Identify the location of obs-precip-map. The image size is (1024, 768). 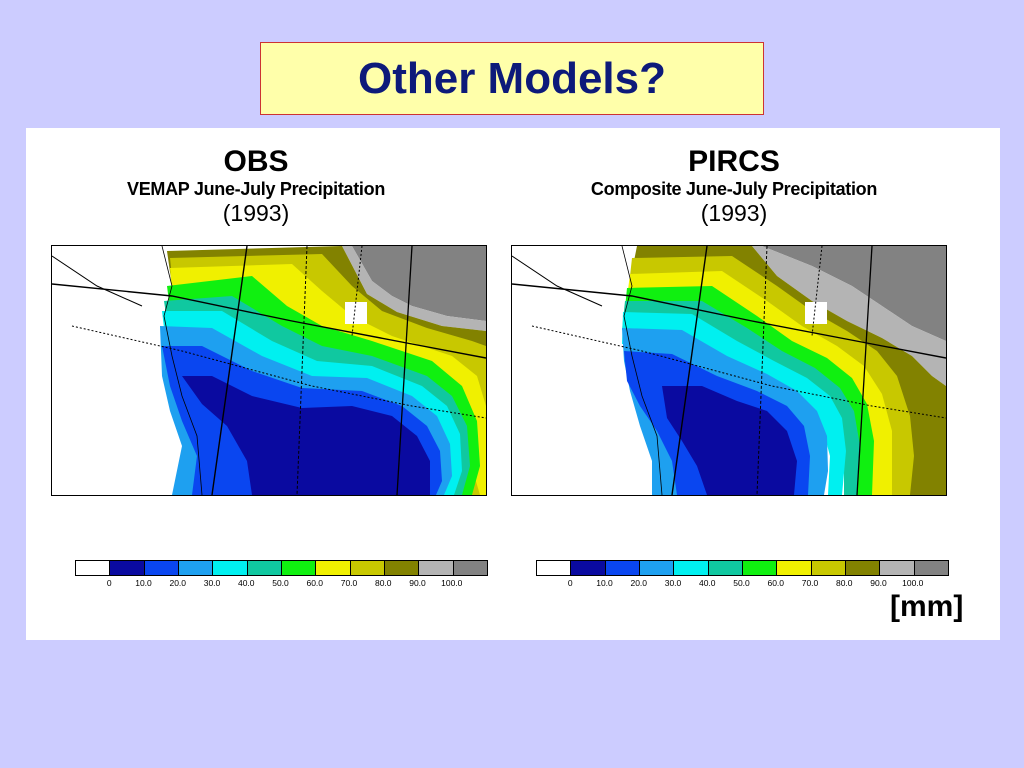
(269, 370).